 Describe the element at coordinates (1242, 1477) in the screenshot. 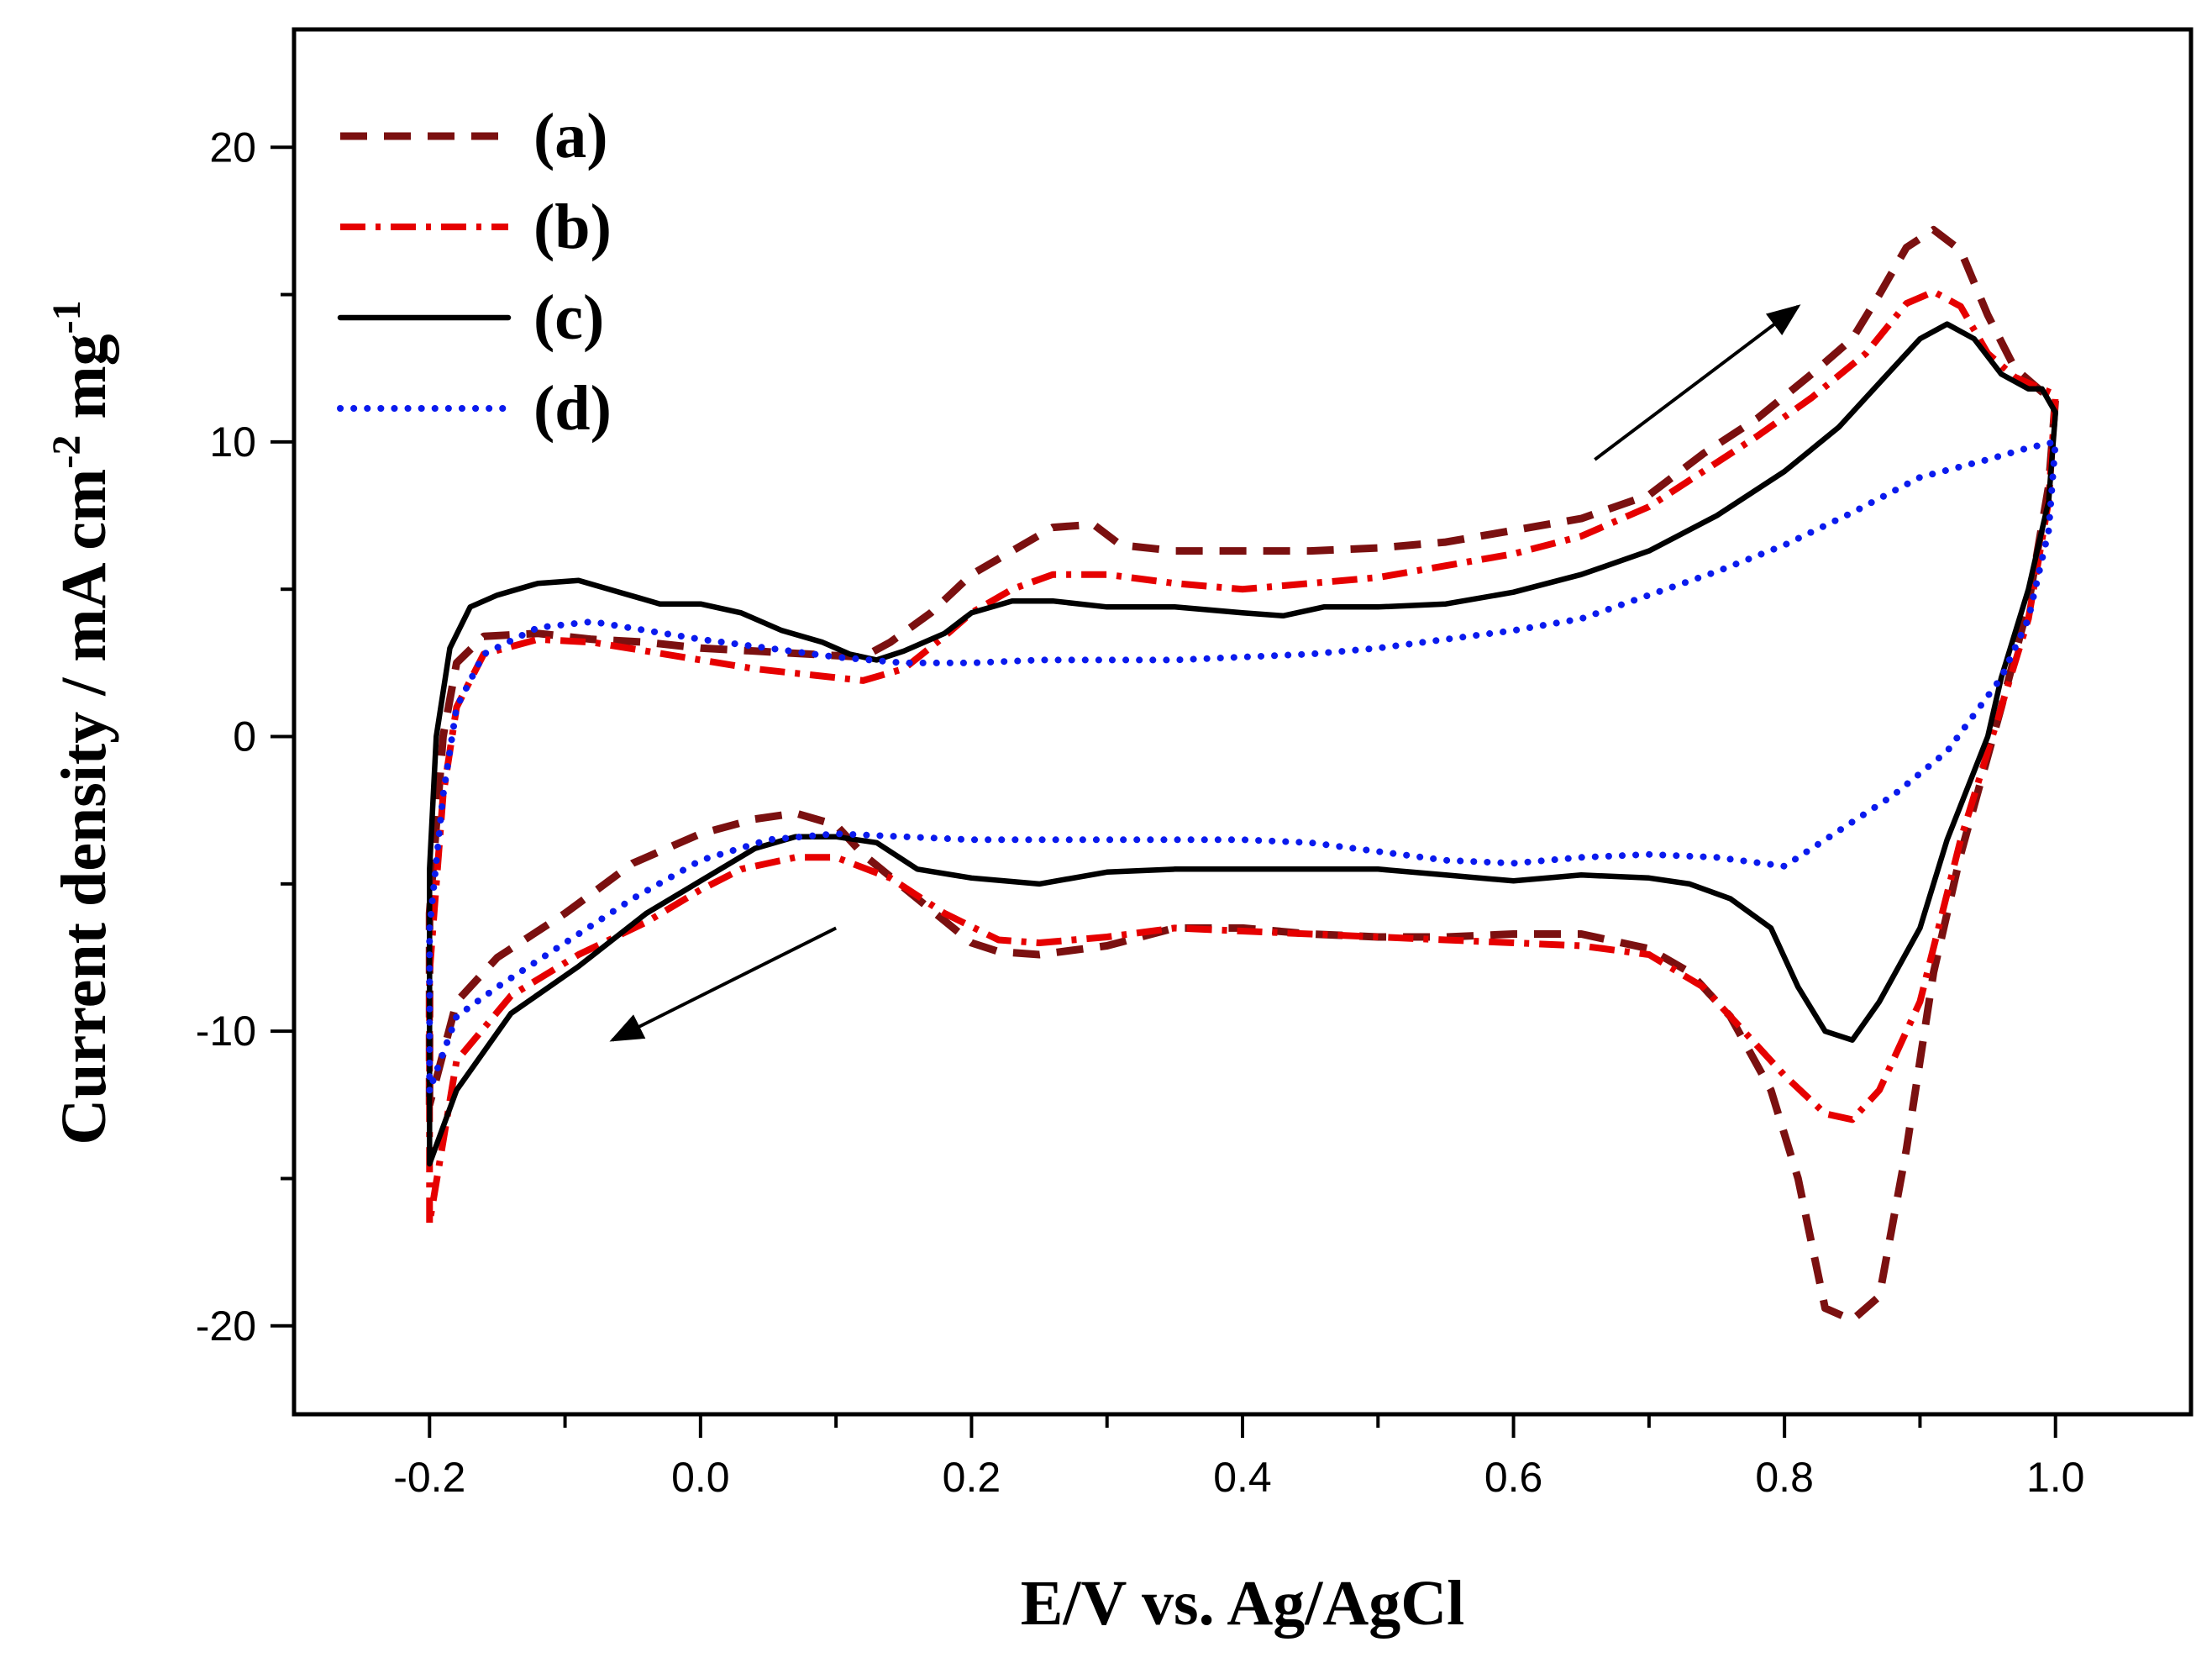

I see `x-tick-label: 0.4` at that location.